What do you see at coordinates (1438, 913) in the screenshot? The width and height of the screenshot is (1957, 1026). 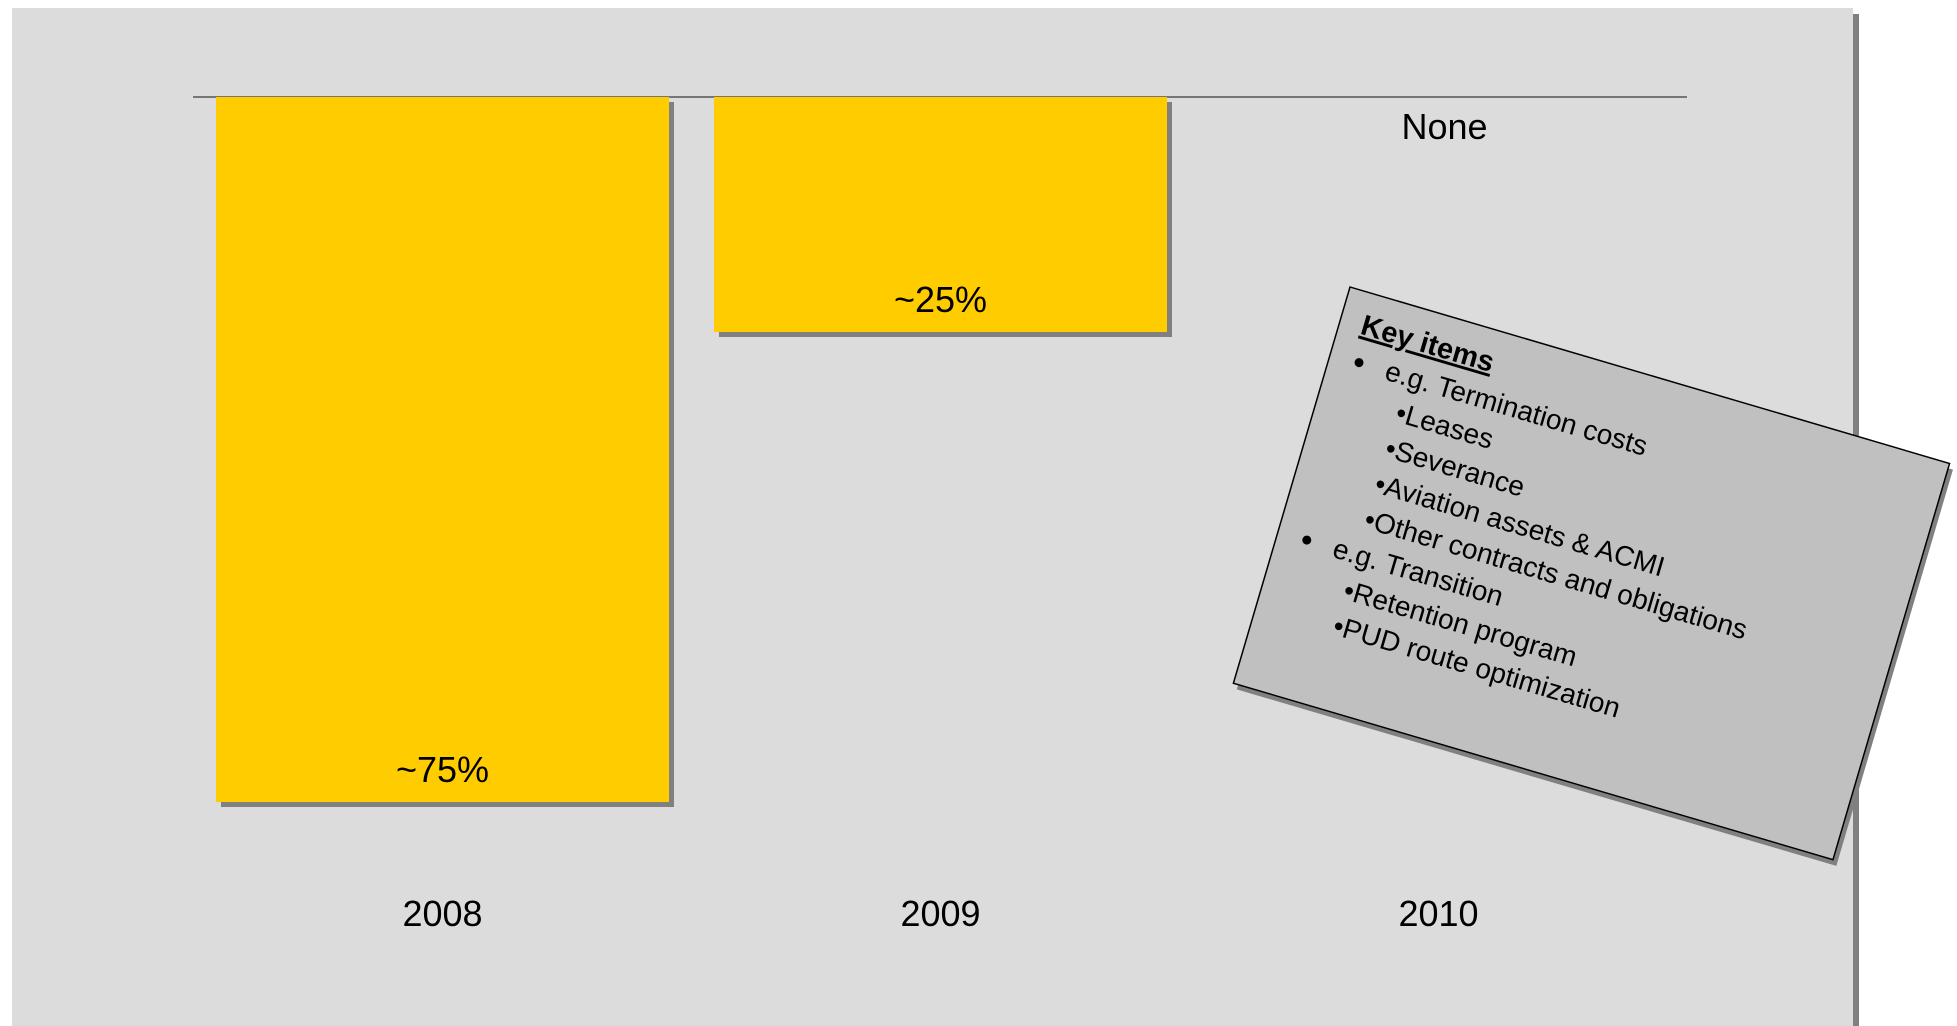 I see `x-tick-label: 2010` at bounding box center [1438, 913].